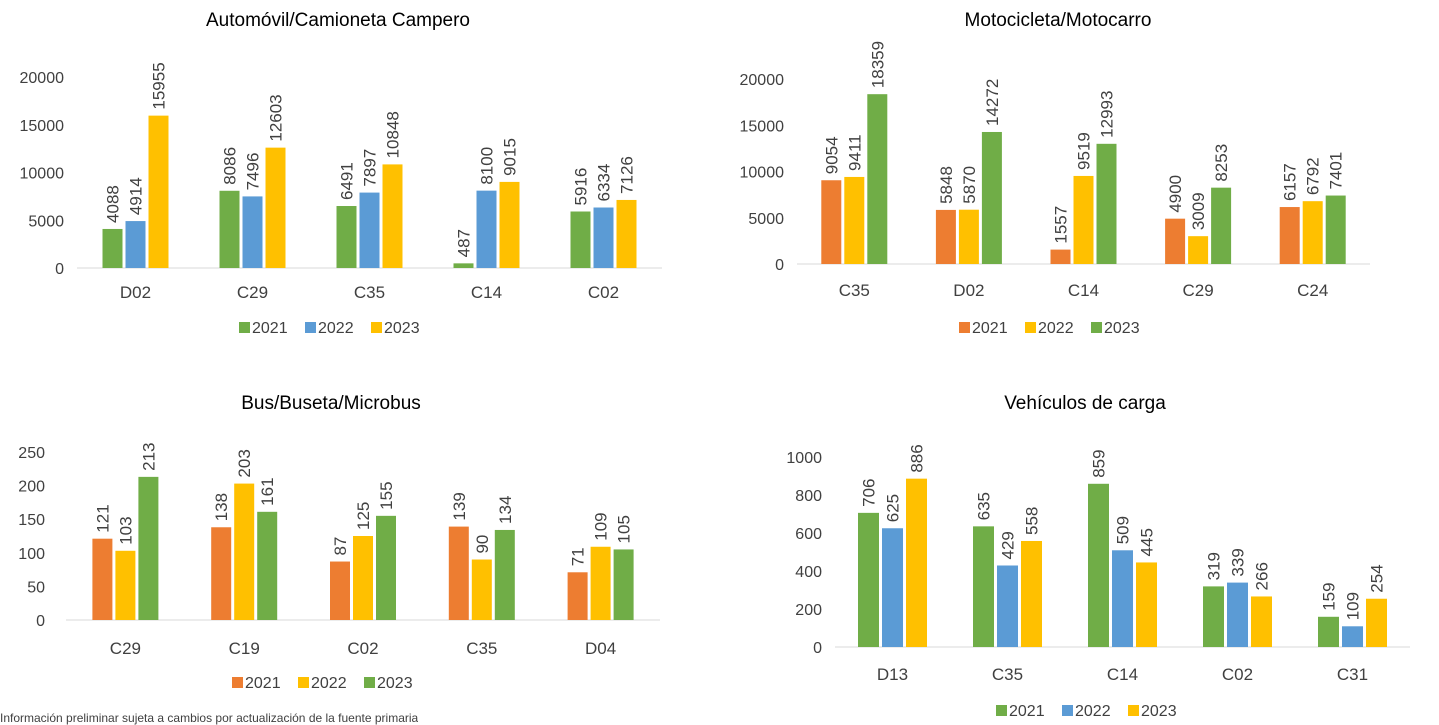 This screenshot has height=725, width=1439. Describe the element at coordinates (31, 453) in the screenshot. I see `y-tick-label: 250` at that location.